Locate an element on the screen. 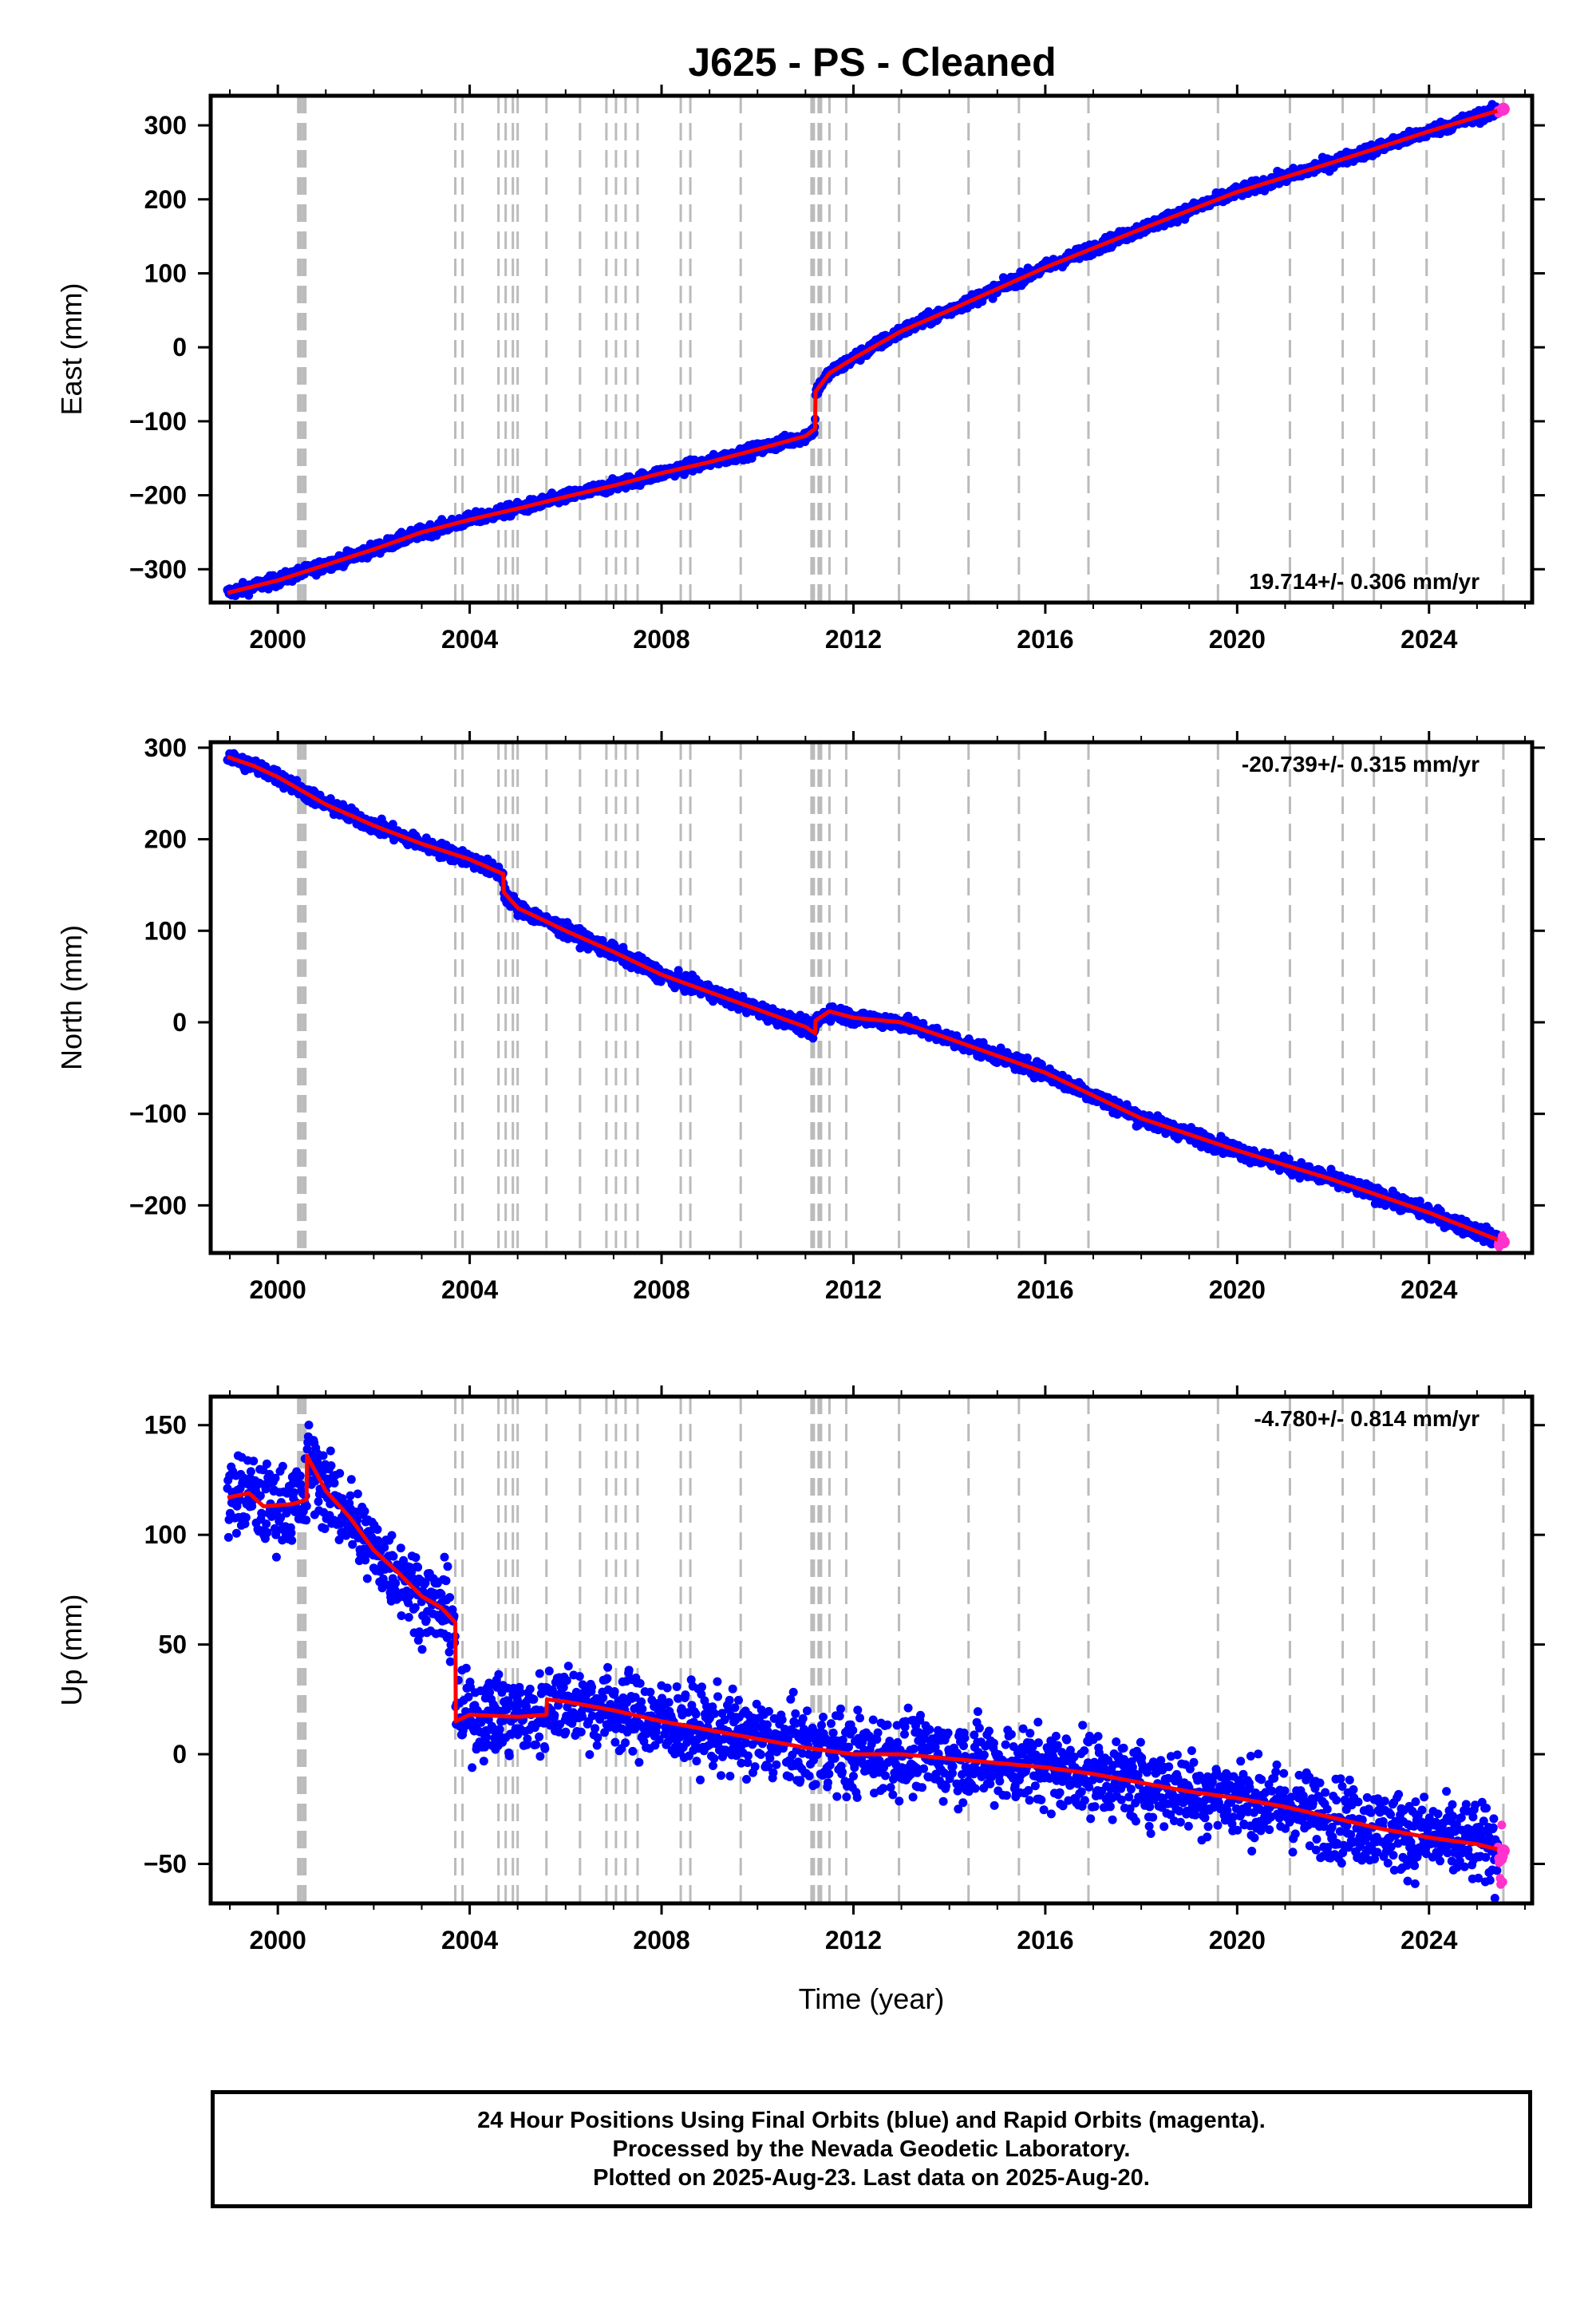 This screenshot has height=2316, width=1596. main-title: J625 - PS - Cleaned is located at coordinates (872, 62).